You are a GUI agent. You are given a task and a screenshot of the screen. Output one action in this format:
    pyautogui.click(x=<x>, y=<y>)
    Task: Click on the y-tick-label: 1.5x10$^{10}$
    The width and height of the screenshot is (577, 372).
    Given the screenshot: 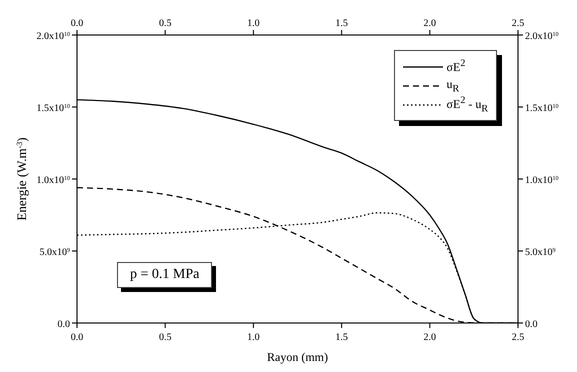 What is the action you would take?
    pyautogui.click(x=53, y=108)
    